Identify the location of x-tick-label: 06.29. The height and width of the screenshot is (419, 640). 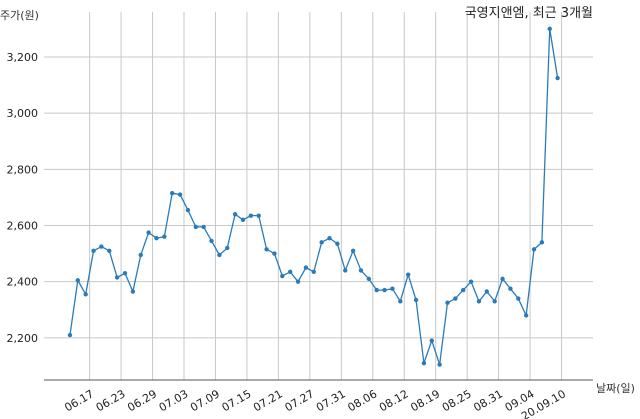
(142, 400).